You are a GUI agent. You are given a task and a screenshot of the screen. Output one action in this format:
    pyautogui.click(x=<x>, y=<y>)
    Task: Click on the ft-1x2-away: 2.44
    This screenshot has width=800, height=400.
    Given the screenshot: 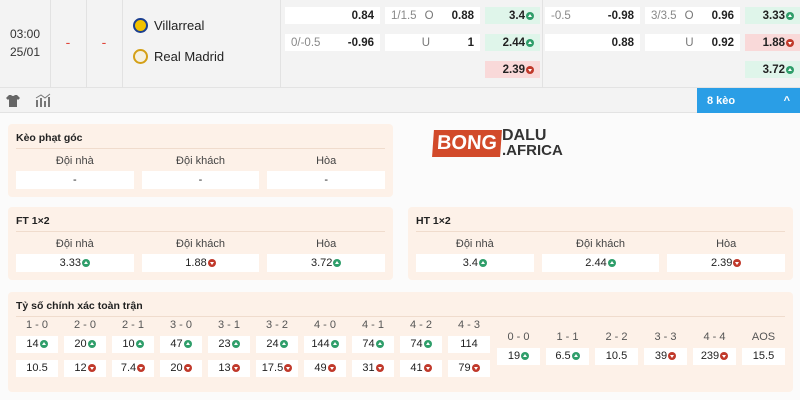 What is the action you would take?
    pyautogui.click(x=512, y=42)
    